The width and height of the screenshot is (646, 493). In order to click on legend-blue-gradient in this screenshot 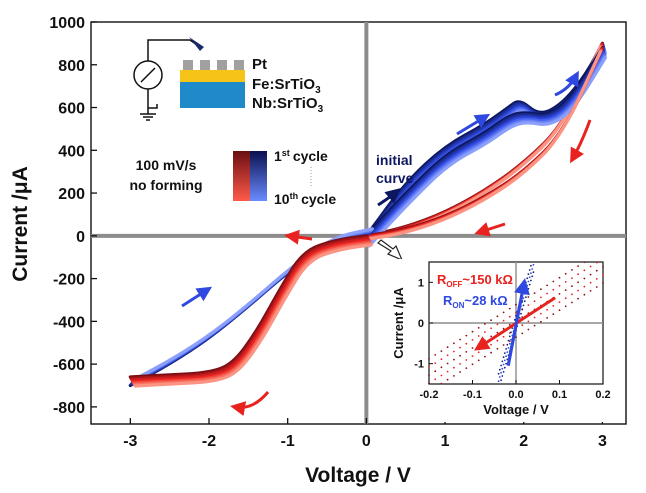, I will do `click(258, 176)`.